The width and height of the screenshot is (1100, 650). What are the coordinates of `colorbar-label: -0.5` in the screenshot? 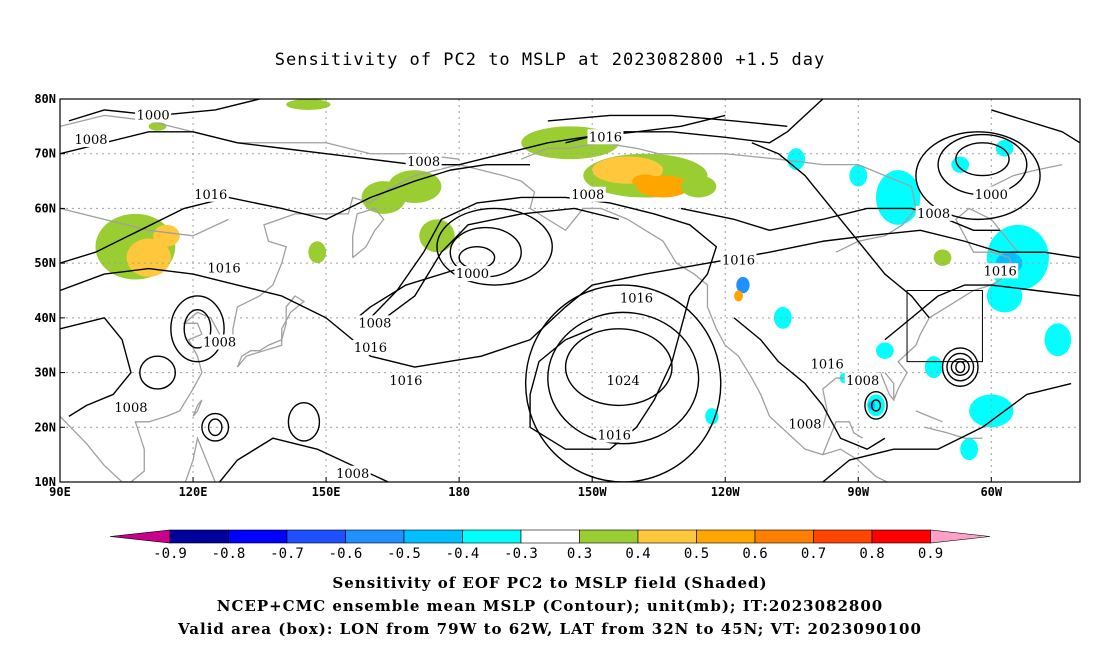 It's located at (404, 554).